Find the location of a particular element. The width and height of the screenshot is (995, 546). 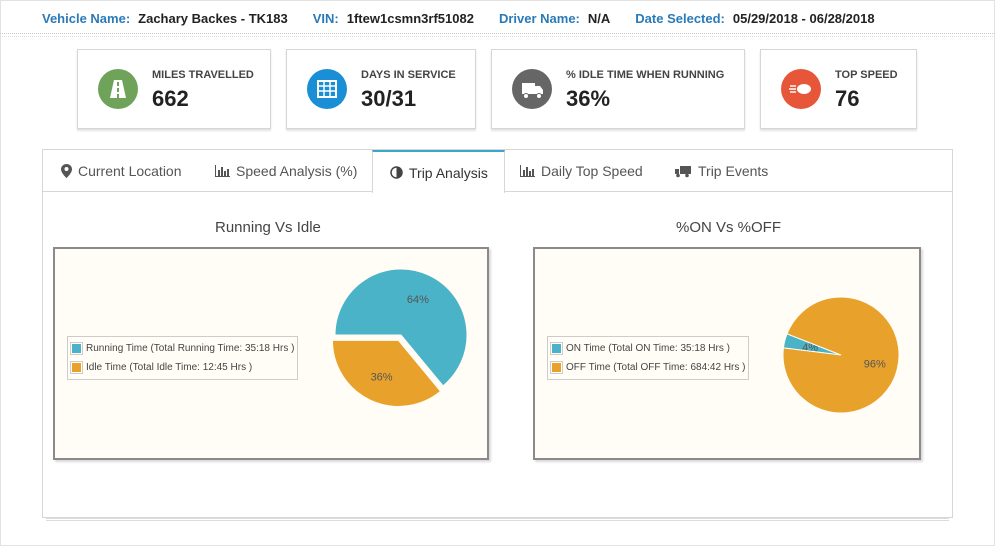

map-marker-icon is located at coordinates (66, 171).